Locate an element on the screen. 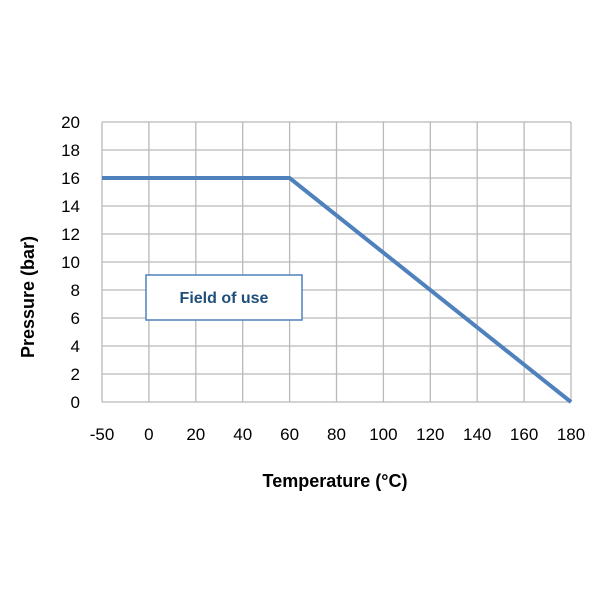  y-tick-label: 8 is located at coordinates (75, 290).